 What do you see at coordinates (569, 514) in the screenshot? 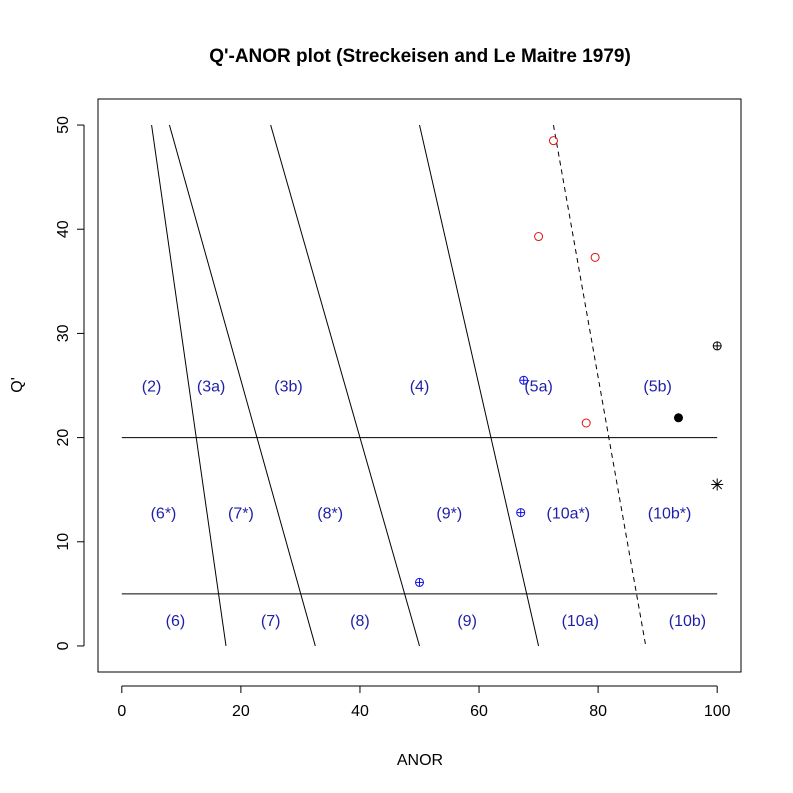
I see `field-label-10: (10a*)` at bounding box center [569, 514].